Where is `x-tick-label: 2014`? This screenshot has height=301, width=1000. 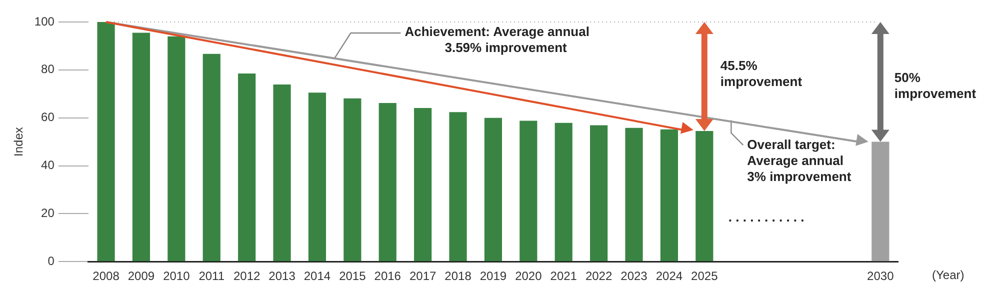
x-tick-label: 2014 is located at coordinates (317, 276).